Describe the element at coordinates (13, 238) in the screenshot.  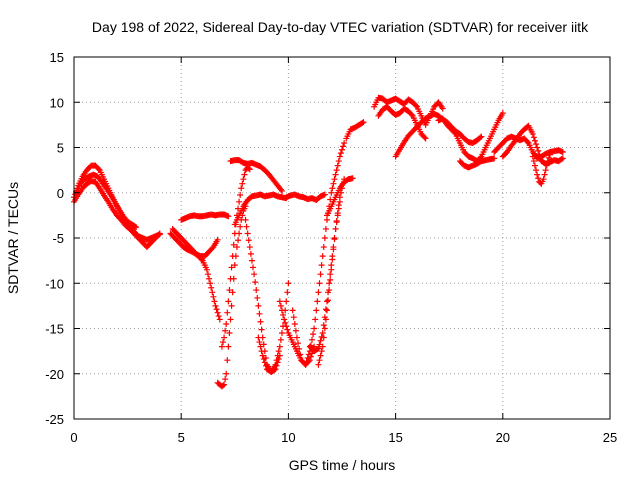
I see `y-axis-title: SDTVAR / TECUs` at that location.